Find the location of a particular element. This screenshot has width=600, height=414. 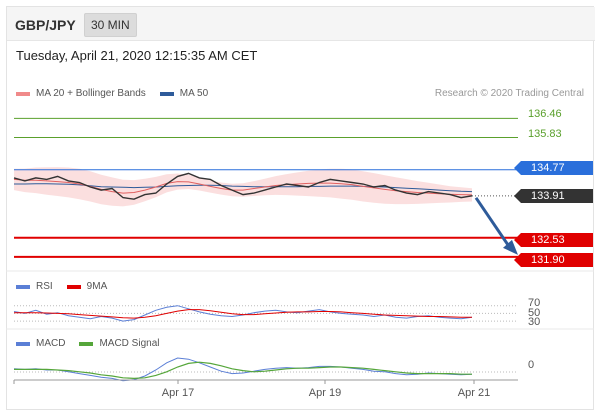

level-badge-132-53: 132.53 is located at coordinates (553, 240).